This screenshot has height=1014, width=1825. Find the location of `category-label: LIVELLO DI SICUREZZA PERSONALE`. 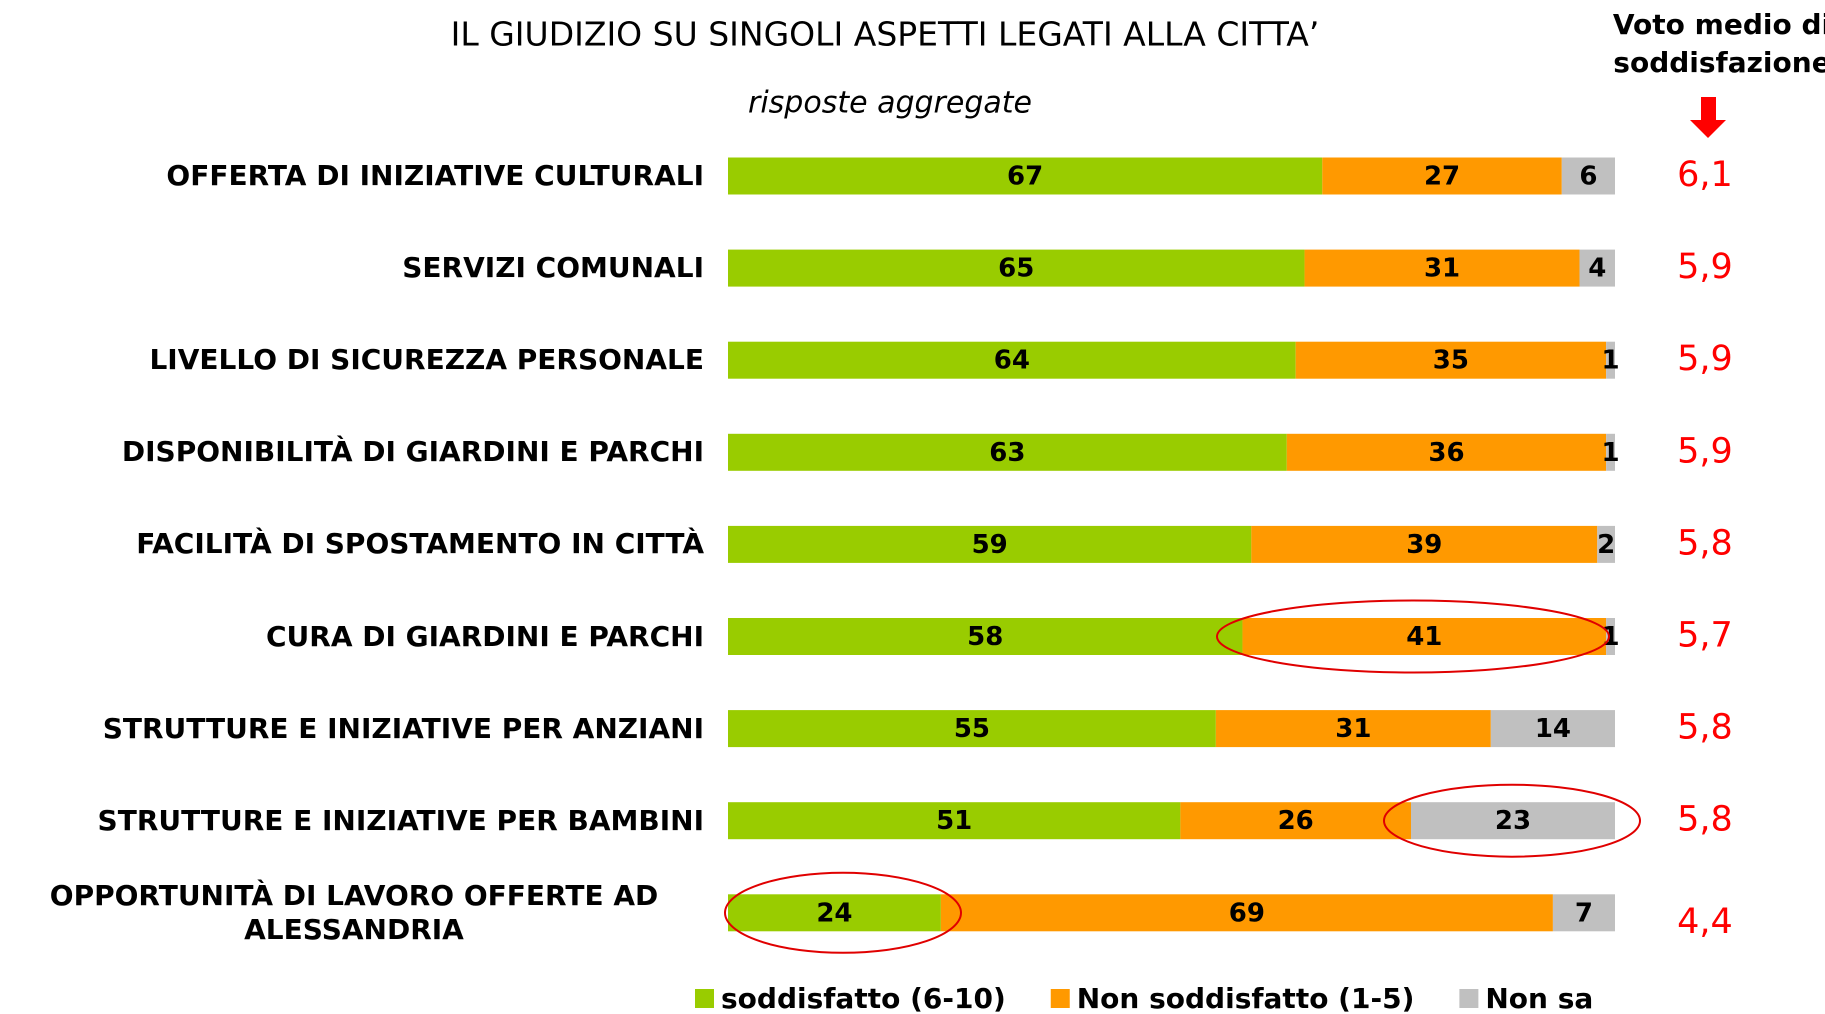

category-label: LIVELLO DI SICUREZZA PERSONALE is located at coordinates (352, 360).